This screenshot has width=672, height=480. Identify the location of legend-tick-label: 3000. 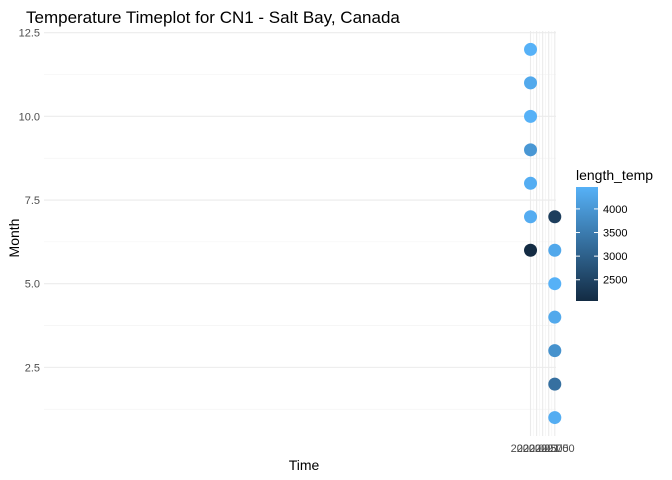
(615, 257).